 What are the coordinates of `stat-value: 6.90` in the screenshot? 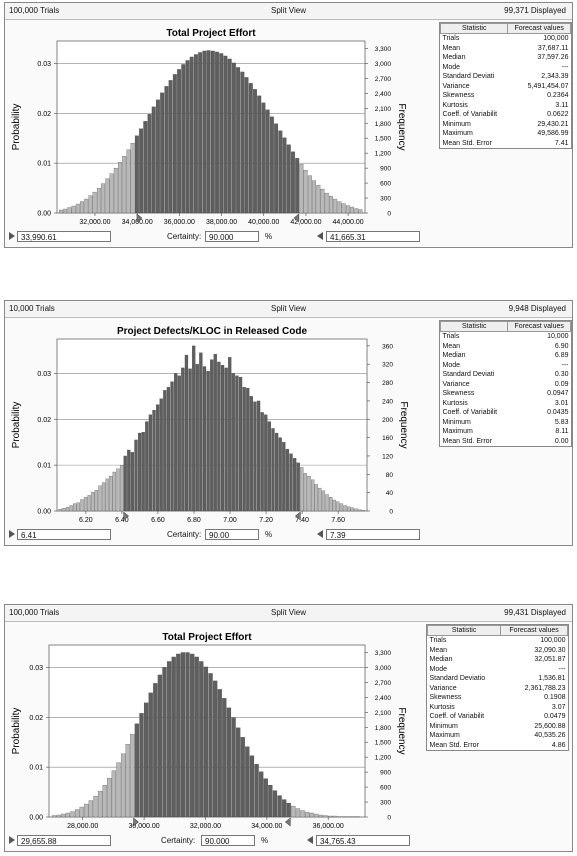 It's located at (561, 346).